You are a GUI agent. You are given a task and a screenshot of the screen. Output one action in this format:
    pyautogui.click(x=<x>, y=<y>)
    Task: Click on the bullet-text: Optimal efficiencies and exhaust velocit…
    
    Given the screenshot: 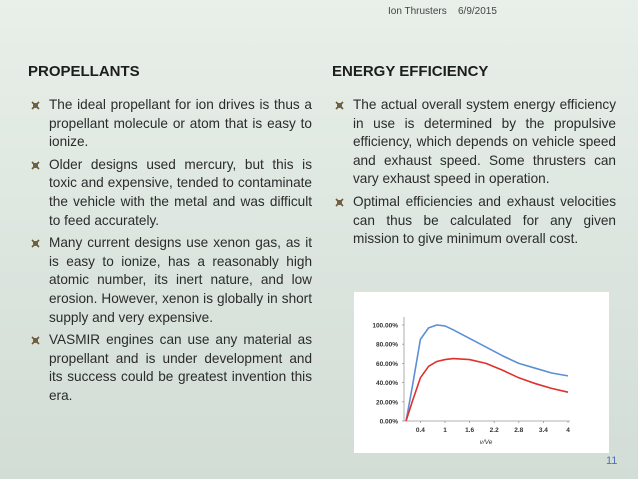 What is the action you would take?
    pyautogui.click(x=484, y=220)
    